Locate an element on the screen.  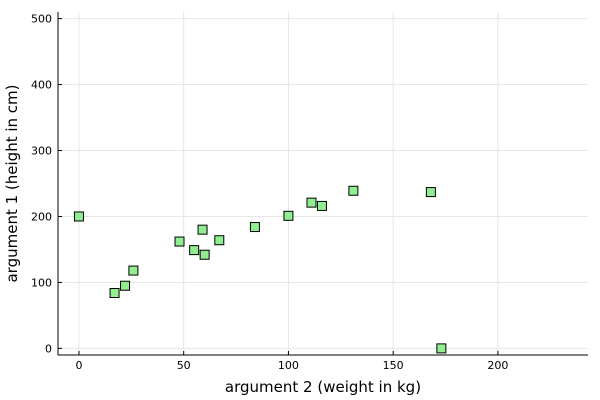
y-tick-label: 0 is located at coordinates (48, 348).